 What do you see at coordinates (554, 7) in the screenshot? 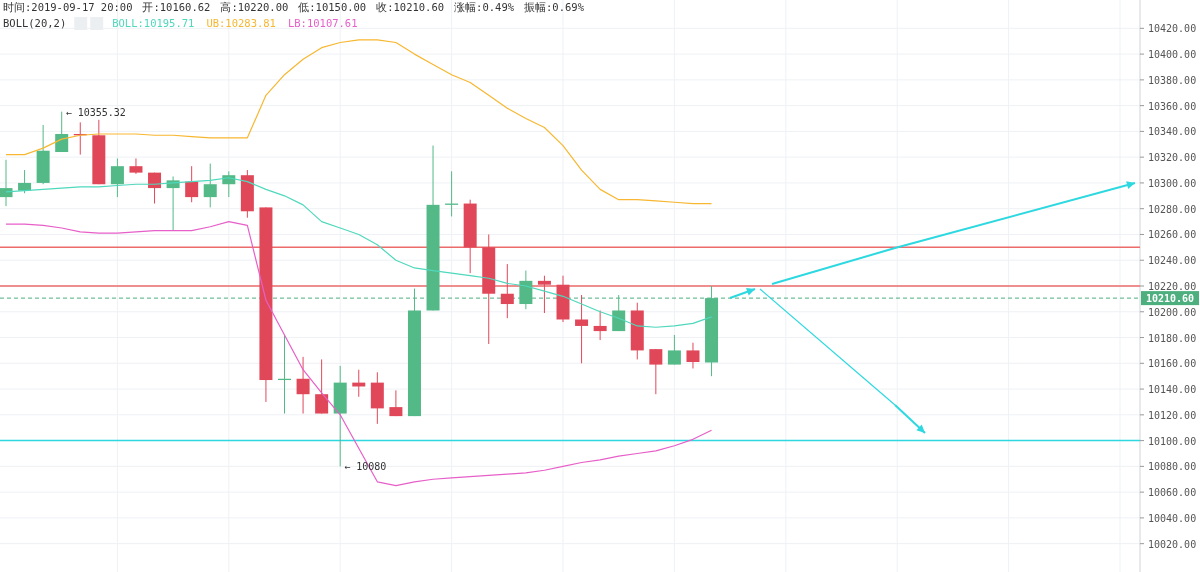
I see `annotation: 振幅:0.69%` at bounding box center [554, 7].